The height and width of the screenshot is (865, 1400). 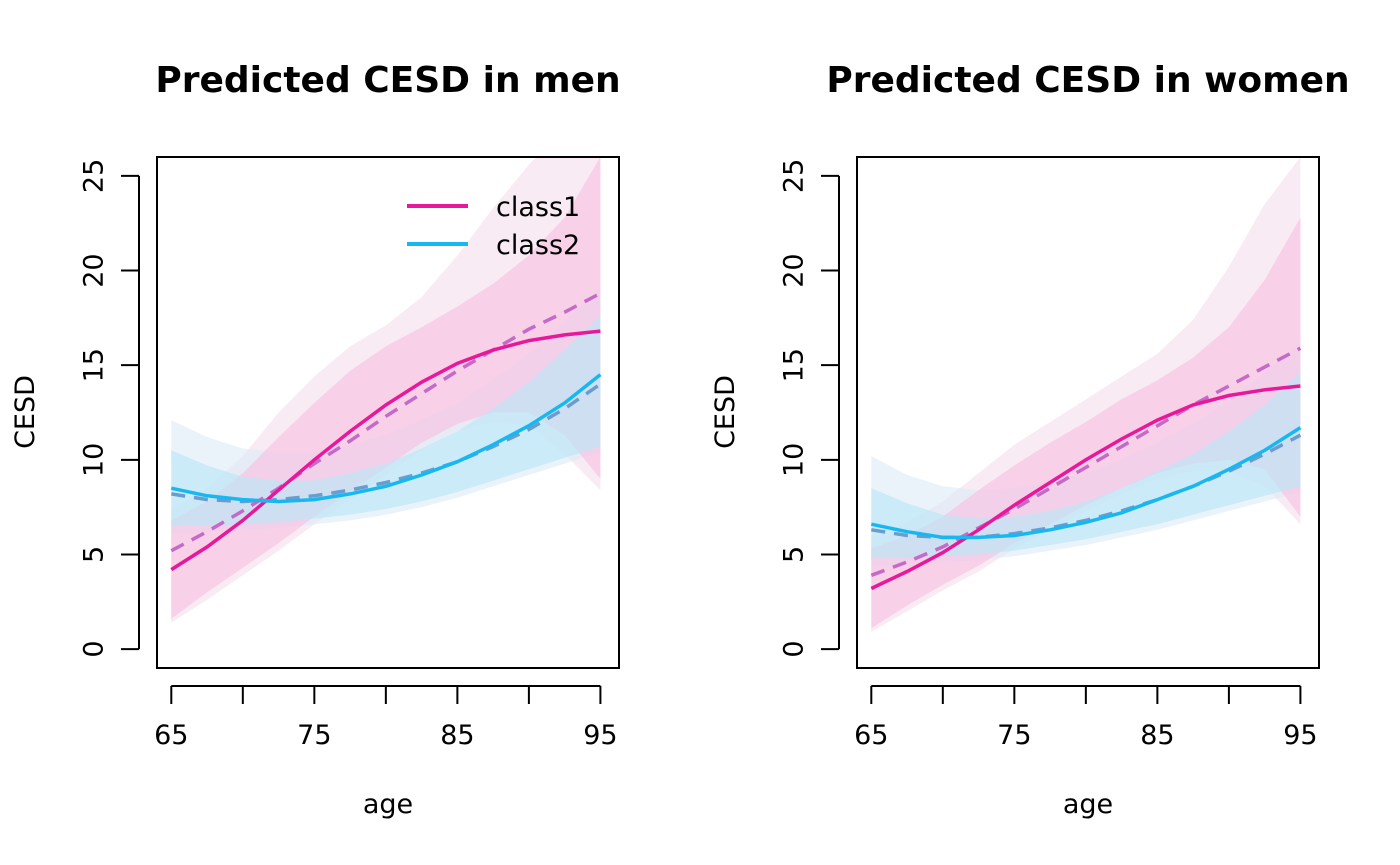 What do you see at coordinates (538, 245) in the screenshot?
I see `legend-label-class2: class2` at bounding box center [538, 245].